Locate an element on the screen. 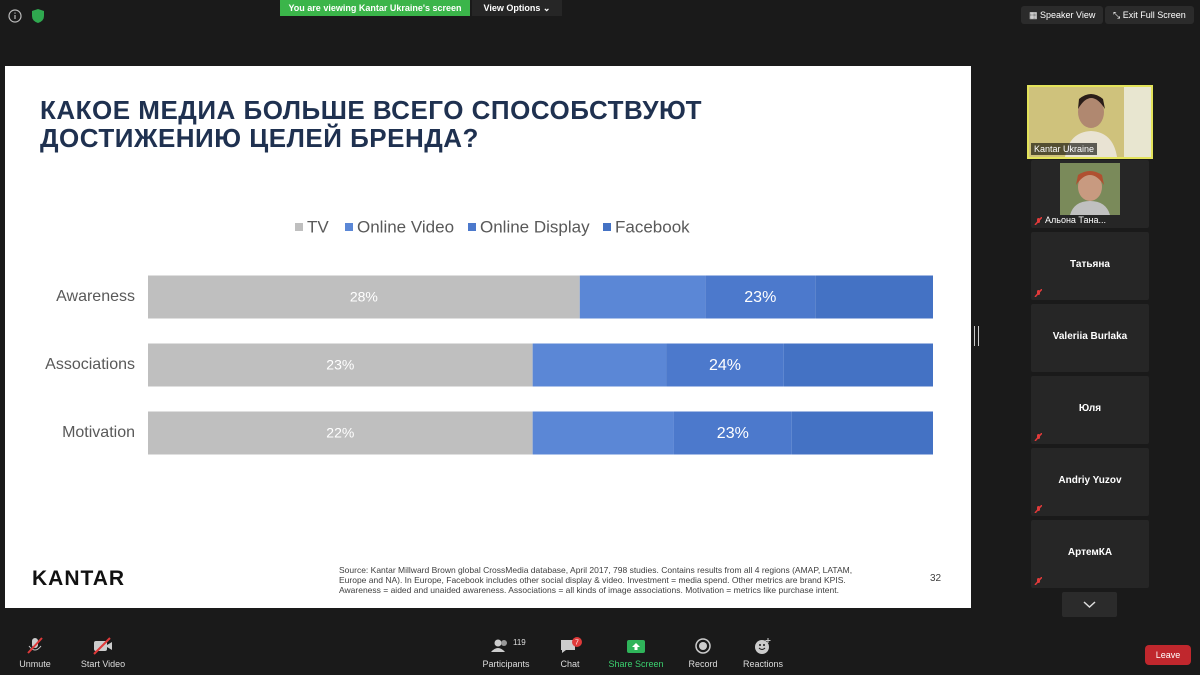 The image size is (1200, 675). participant-name: Valeriia Burlaka is located at coordinates (1090, 336).